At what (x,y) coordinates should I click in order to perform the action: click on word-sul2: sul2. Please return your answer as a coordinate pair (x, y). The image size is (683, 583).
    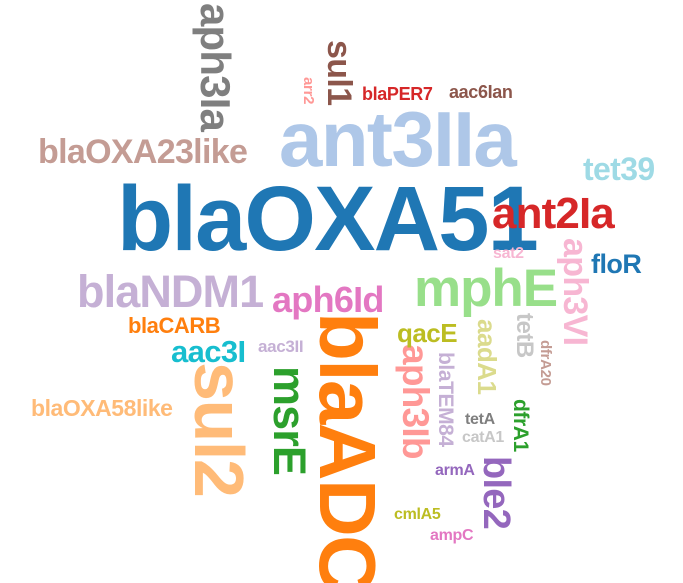
    Looking at the image, I should click on (219, 429).